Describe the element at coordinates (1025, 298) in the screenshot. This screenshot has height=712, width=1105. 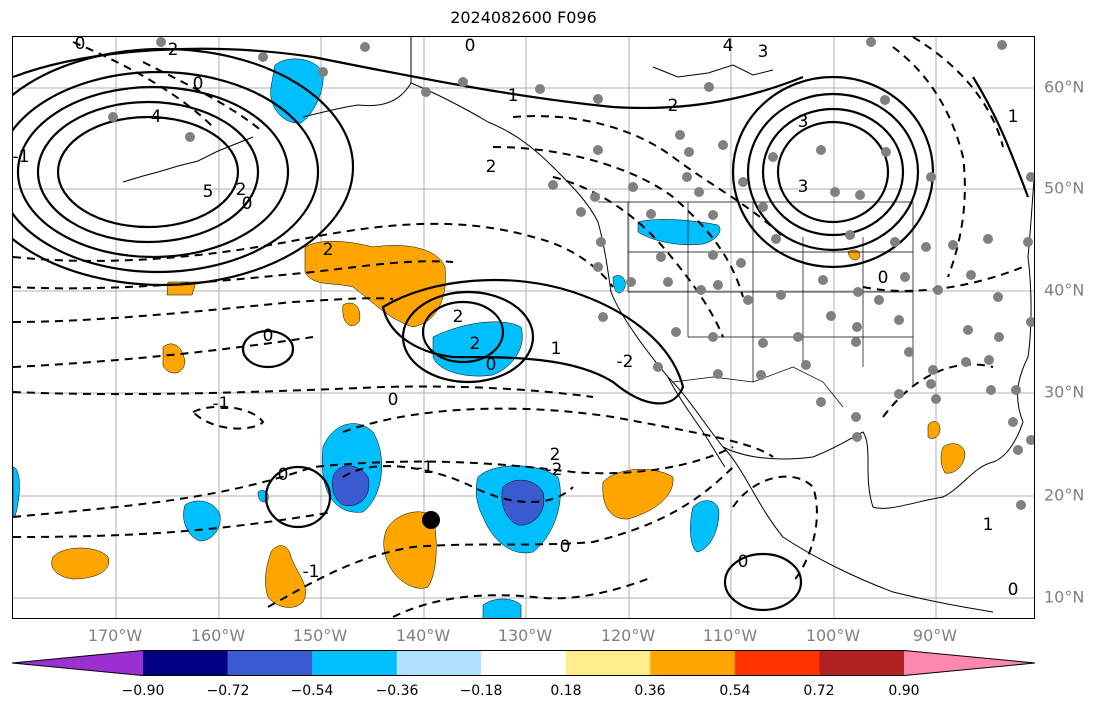
I see `coast-east` at that location.